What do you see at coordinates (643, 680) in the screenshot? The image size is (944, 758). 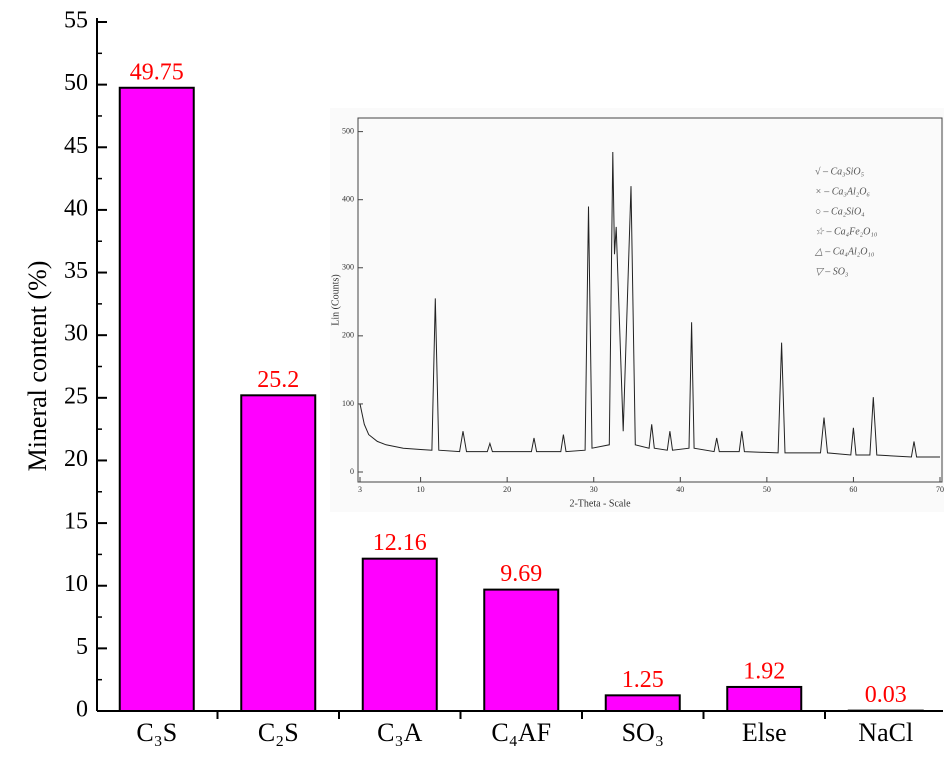 I see `value-label: 1.25` at bounding box center [643, 680].